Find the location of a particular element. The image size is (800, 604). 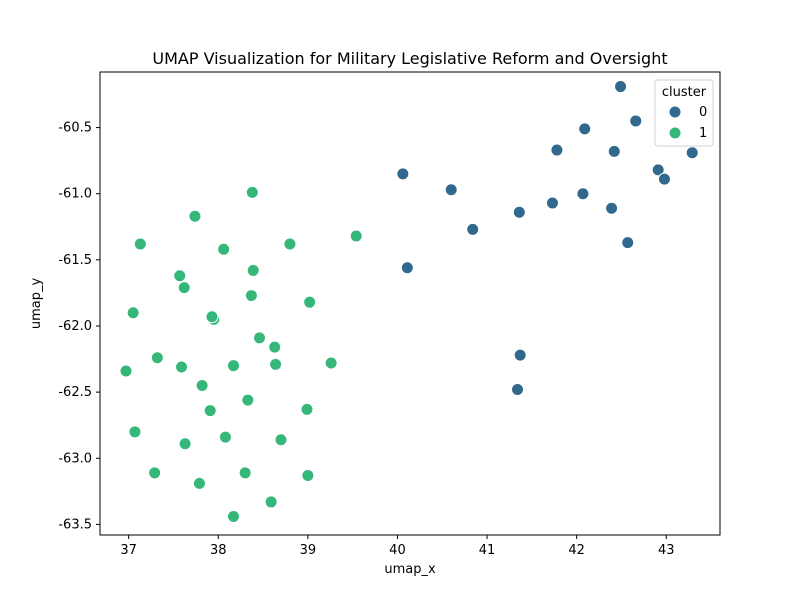

x-tick-label-2: 39 is located at coordinates (308, 550).